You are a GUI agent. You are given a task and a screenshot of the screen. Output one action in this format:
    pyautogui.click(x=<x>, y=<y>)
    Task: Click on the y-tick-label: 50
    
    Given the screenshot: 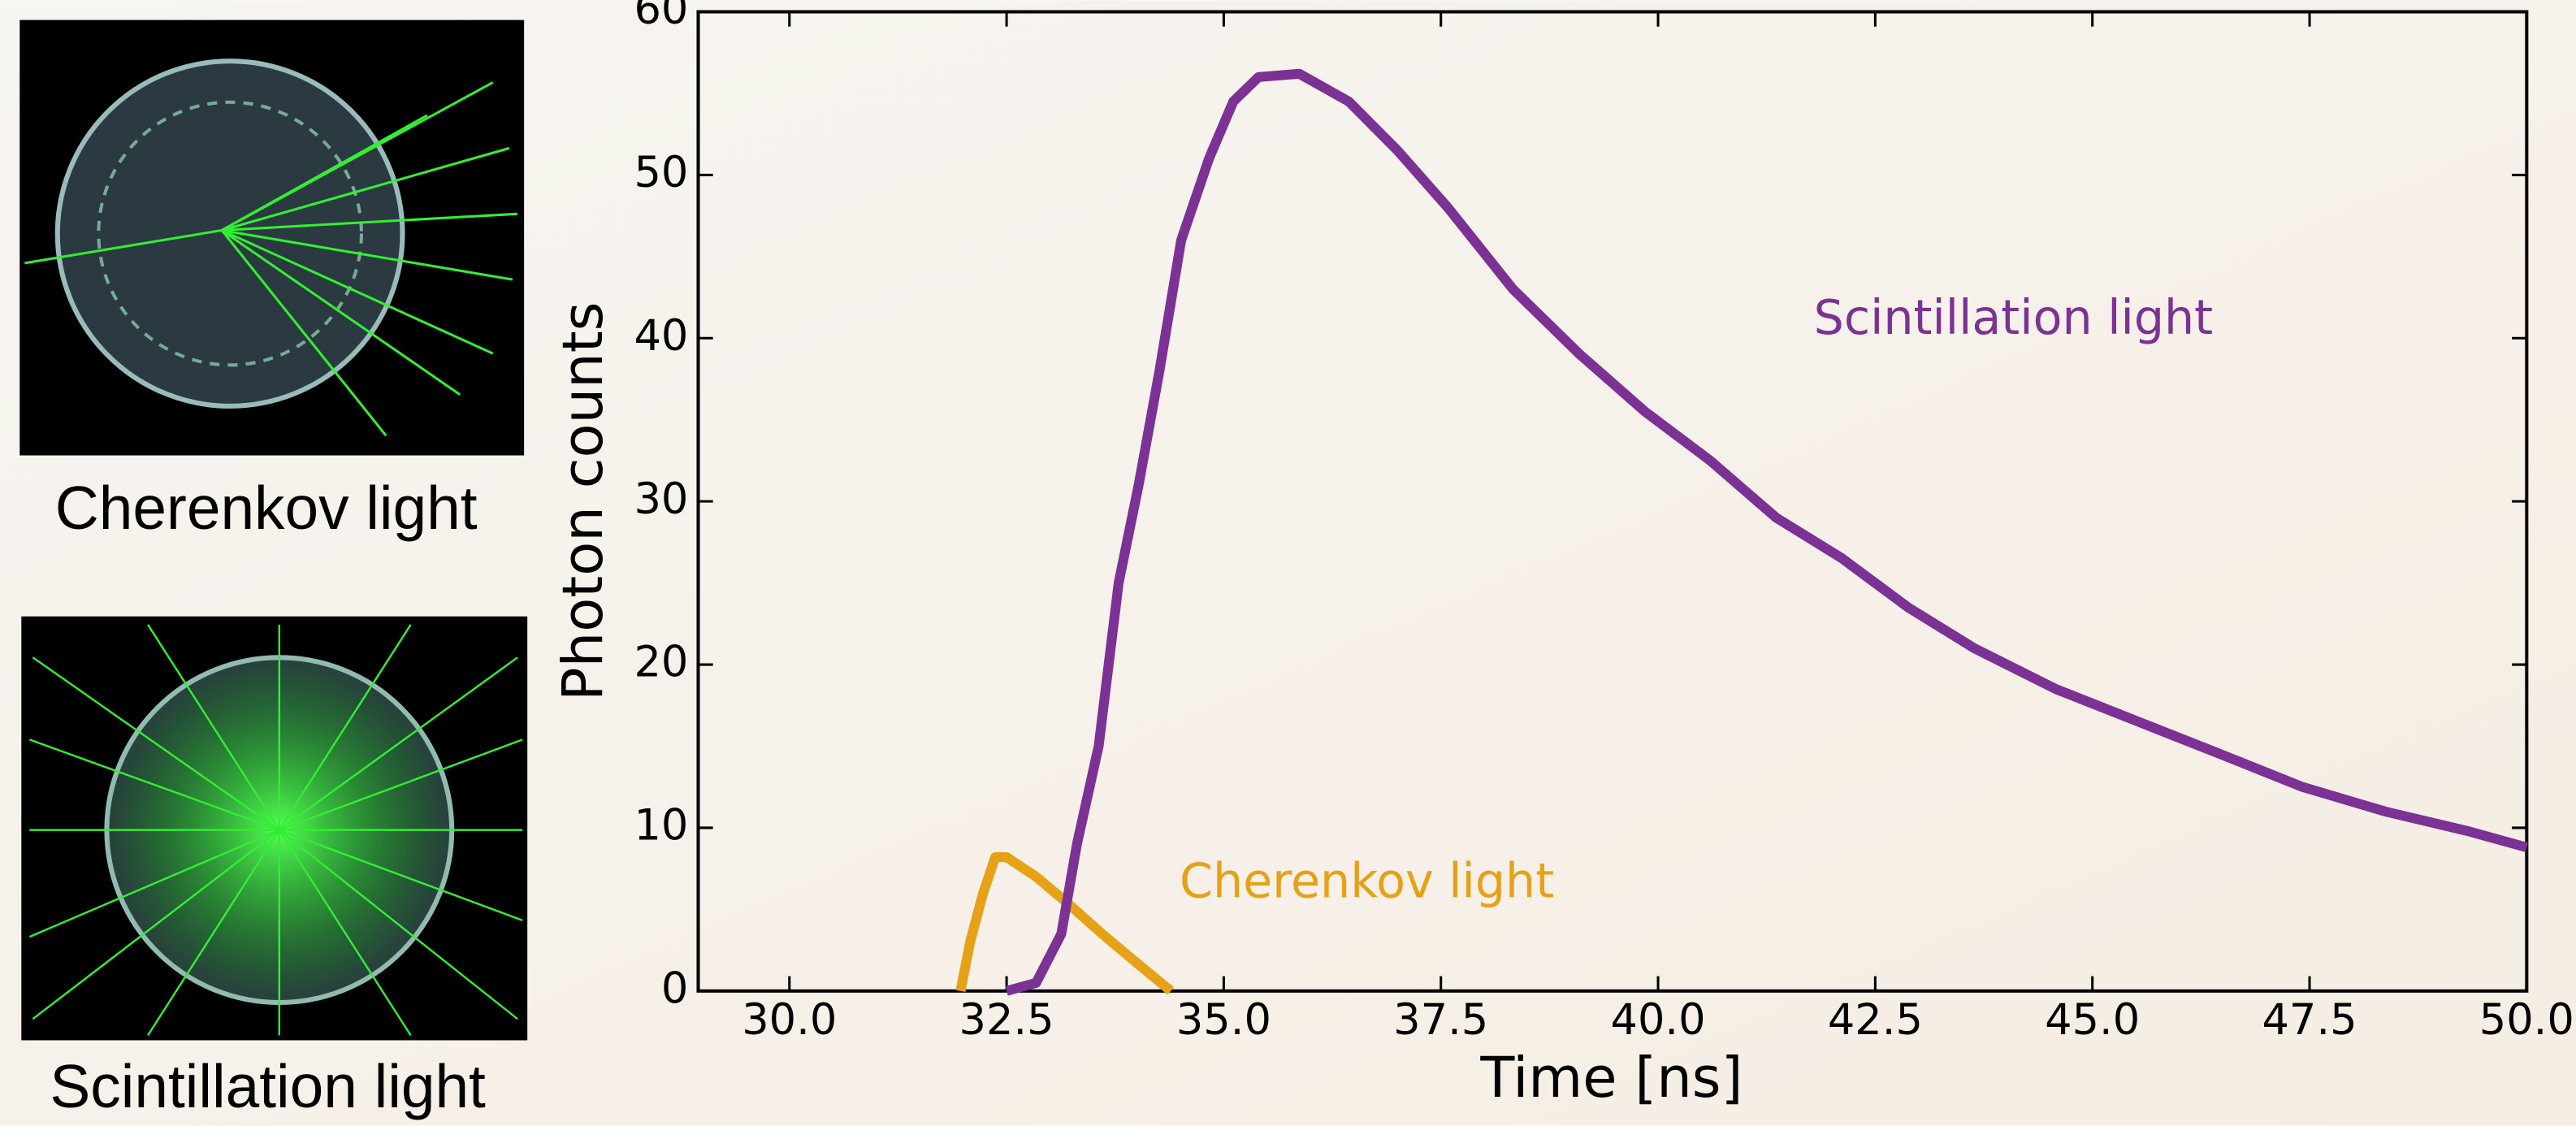 What is the action you would take?
    pyautogui.click(x=661, y=172)
    